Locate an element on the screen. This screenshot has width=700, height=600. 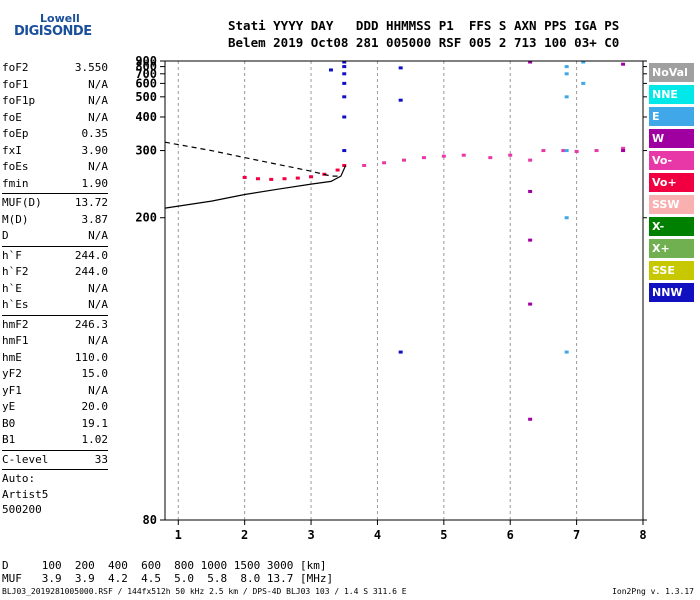
param-row-yf2: yF2 15.0 is located at coordinates (55, 374).